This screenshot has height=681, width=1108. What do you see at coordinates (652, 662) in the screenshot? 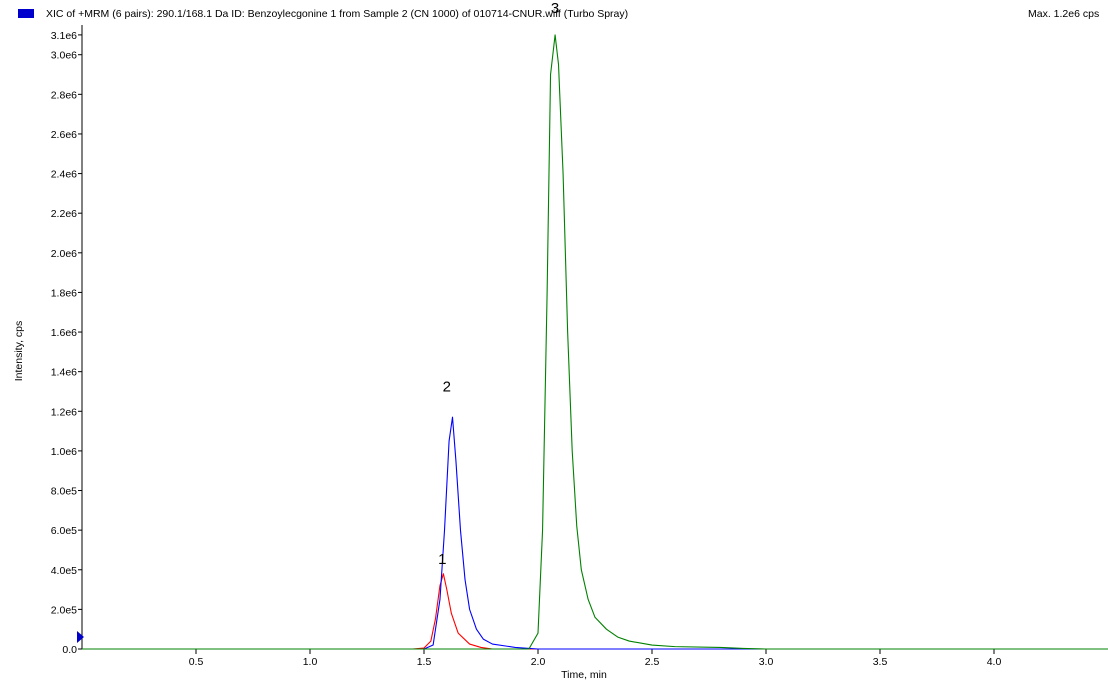
I see `x-tick-label: 2.5` at bounding box center [652, 662].